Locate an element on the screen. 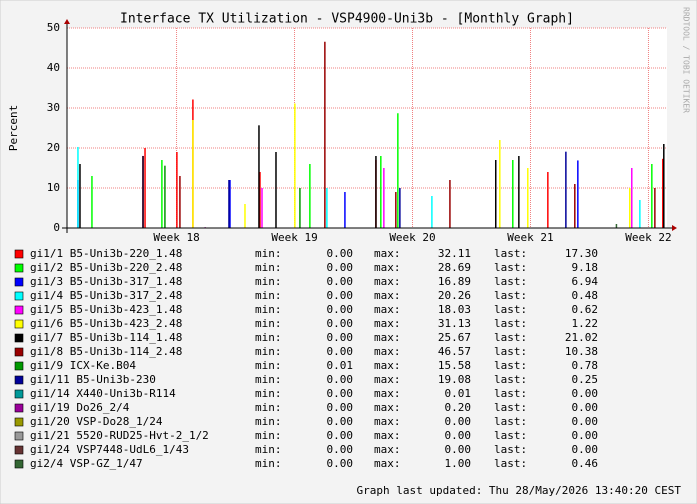  watermark: RRDTOOL / TOBI OETIKER is located at coordinates (686, 60).